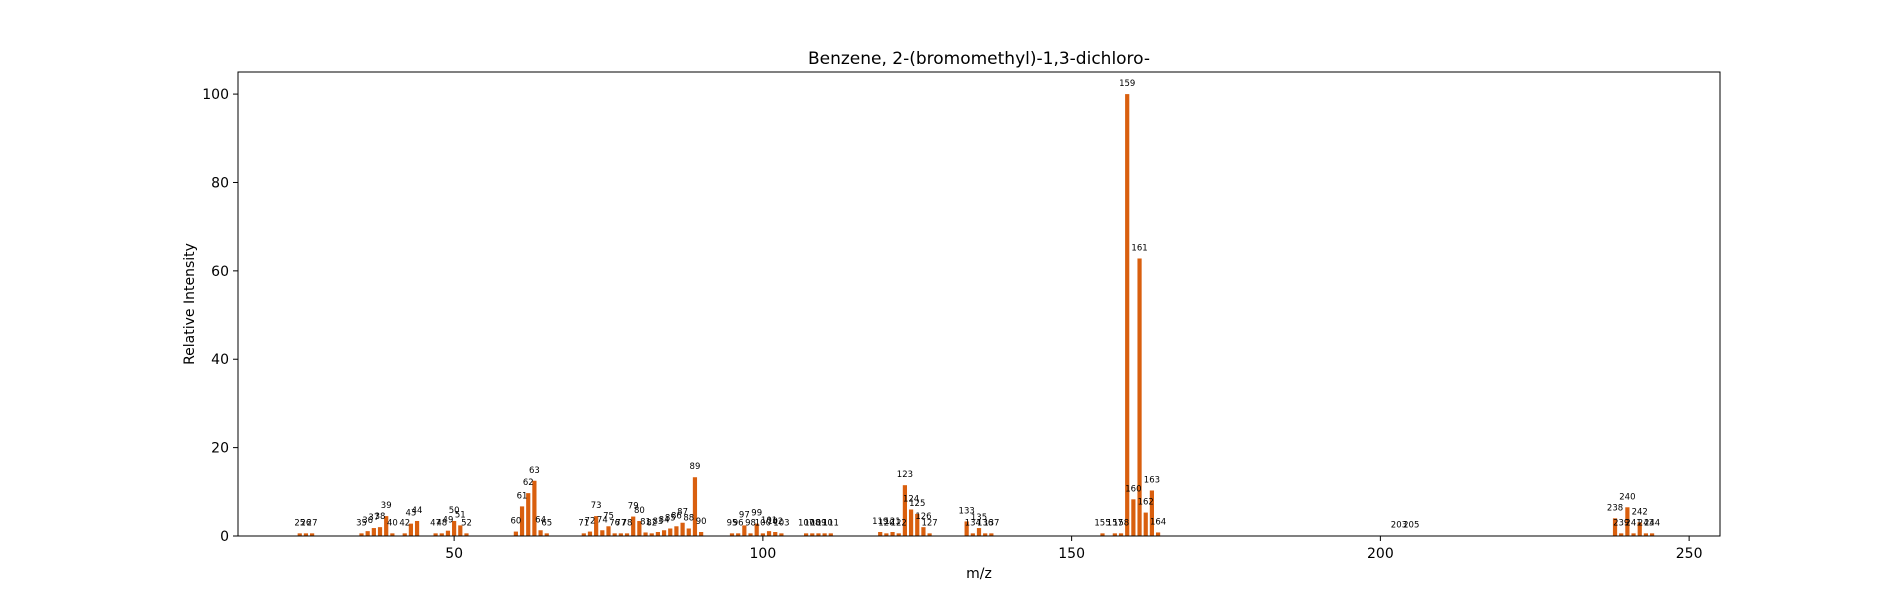  Describe the element at coordinates (454, 511) in the screenshot. I see `peak-label-mz-50: 50` at that location.